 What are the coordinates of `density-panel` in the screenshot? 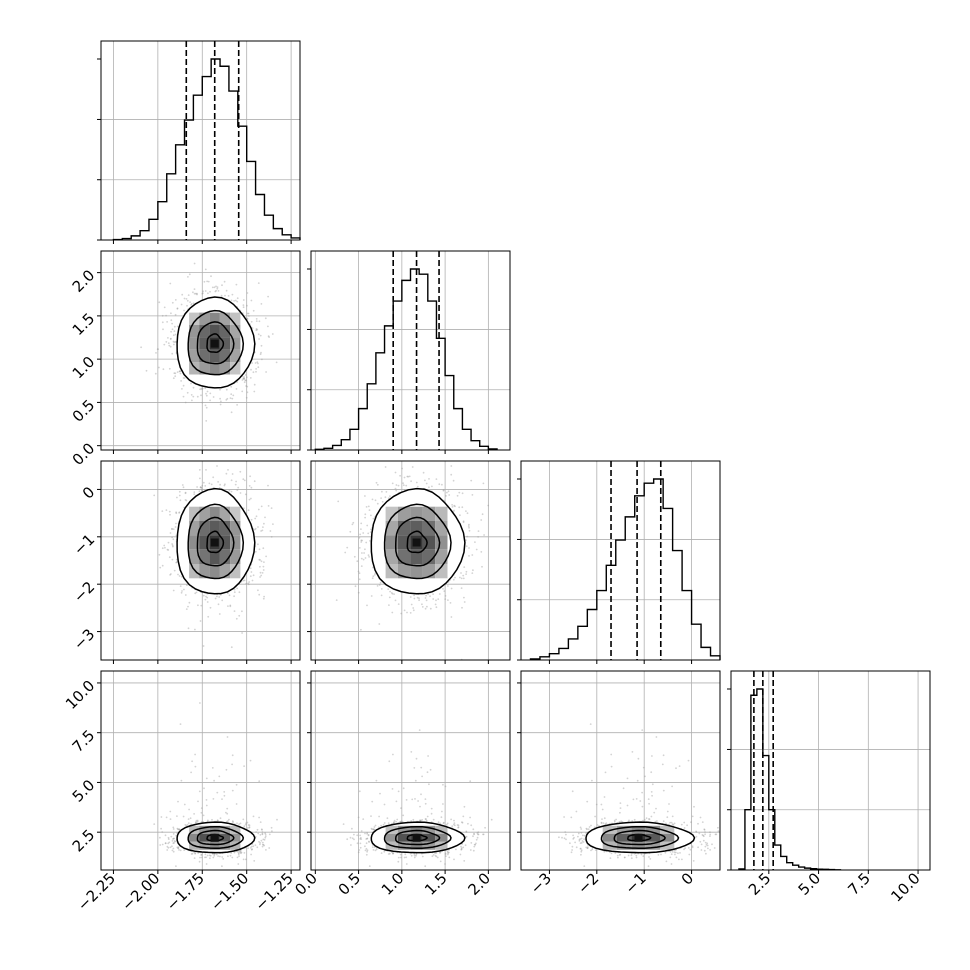 It's located at (213, 555).